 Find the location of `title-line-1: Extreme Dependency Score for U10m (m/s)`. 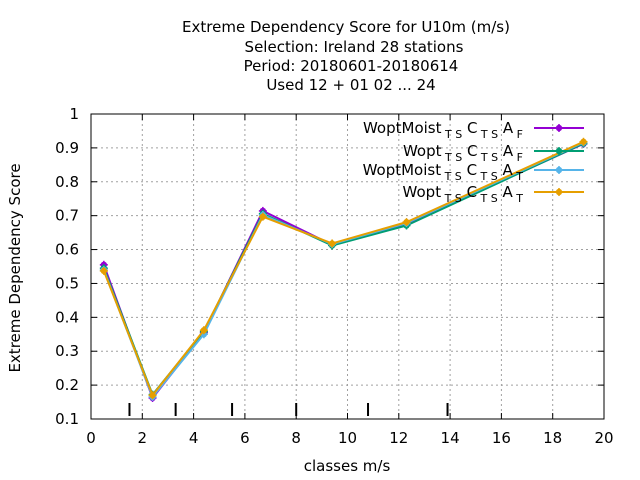

title-line-1: Extreme Dependency Score for U10m (m/s) is located at coordinates (346, 27).